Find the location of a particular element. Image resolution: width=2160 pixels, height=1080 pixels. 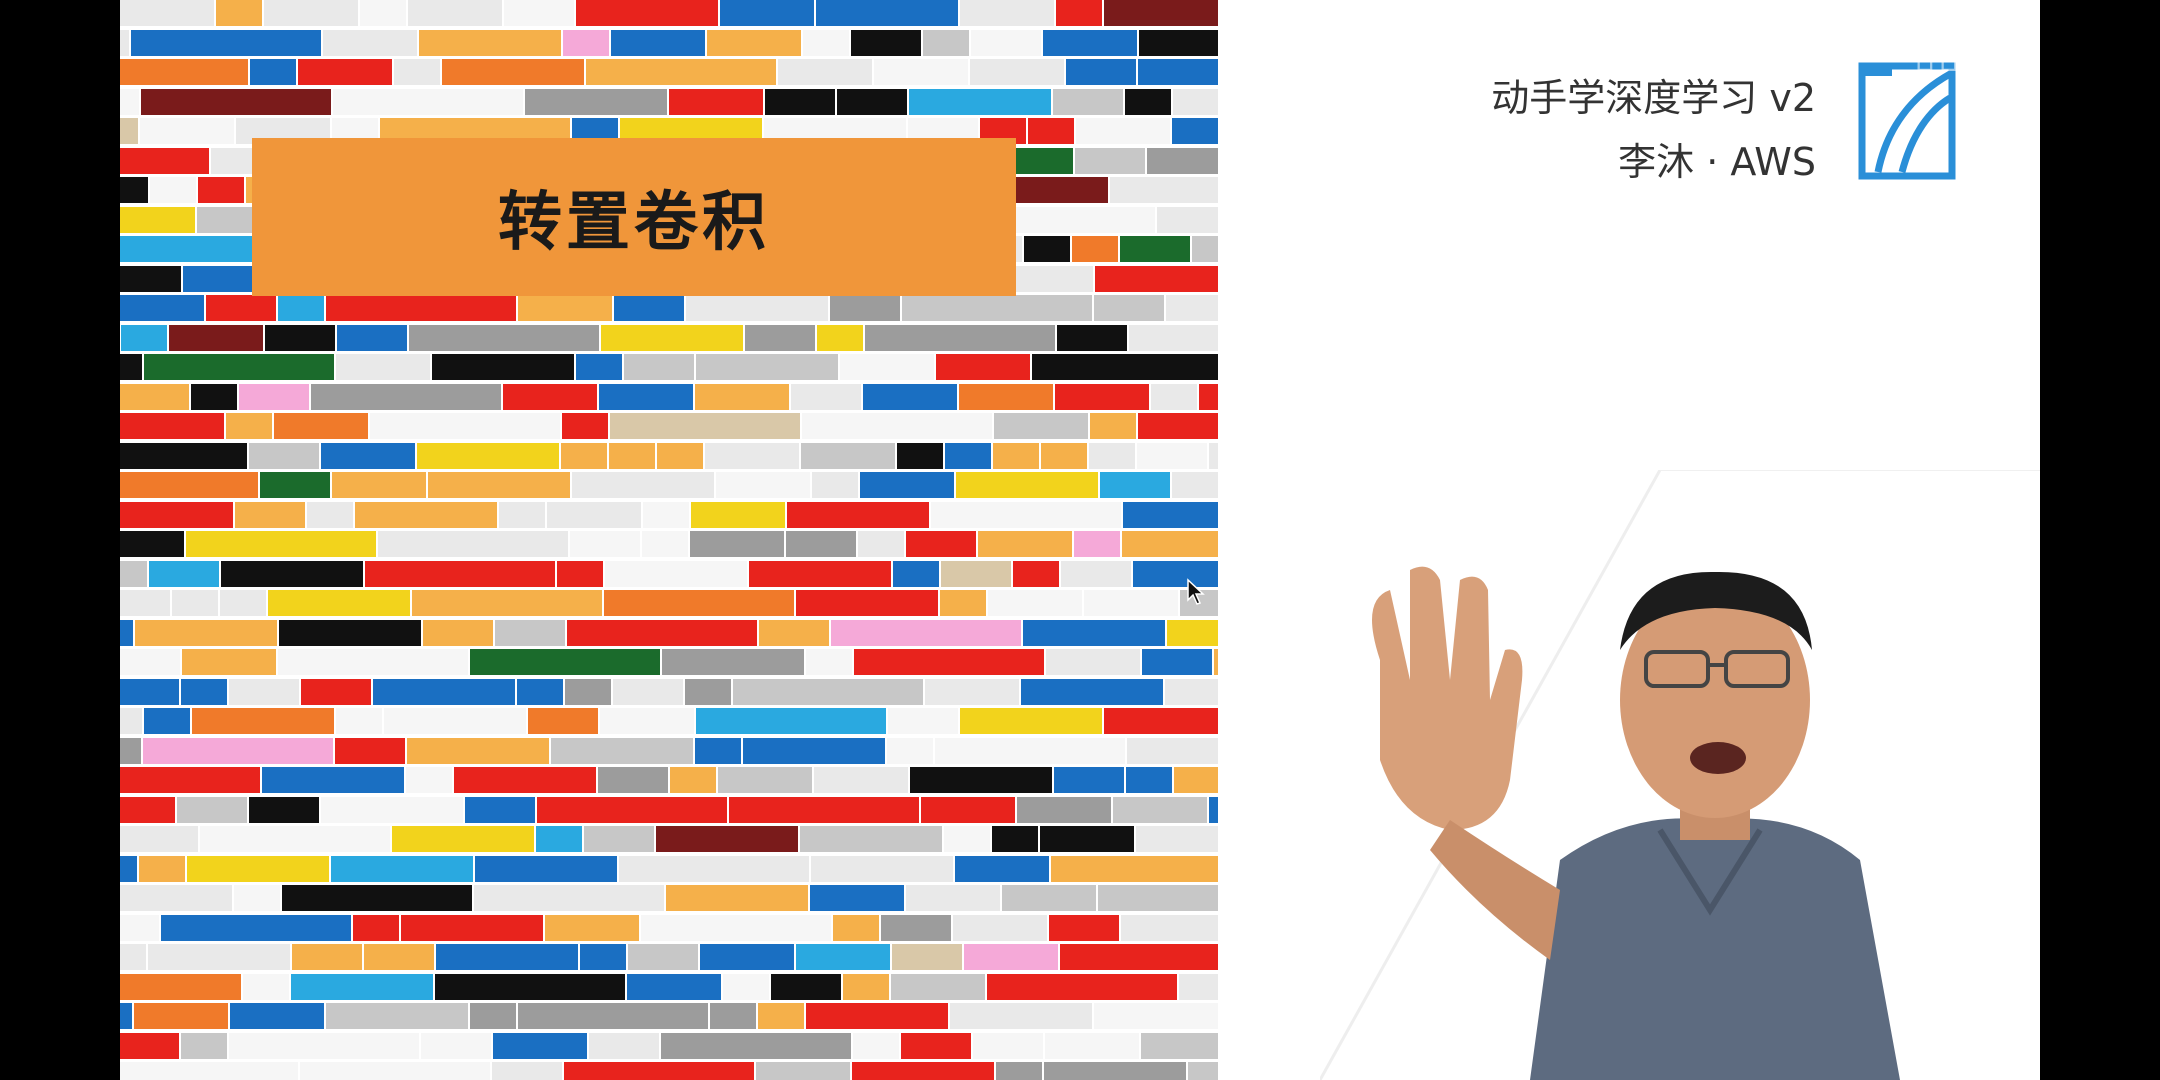

d2l-book-icon is located at coordinates (1907, 121).